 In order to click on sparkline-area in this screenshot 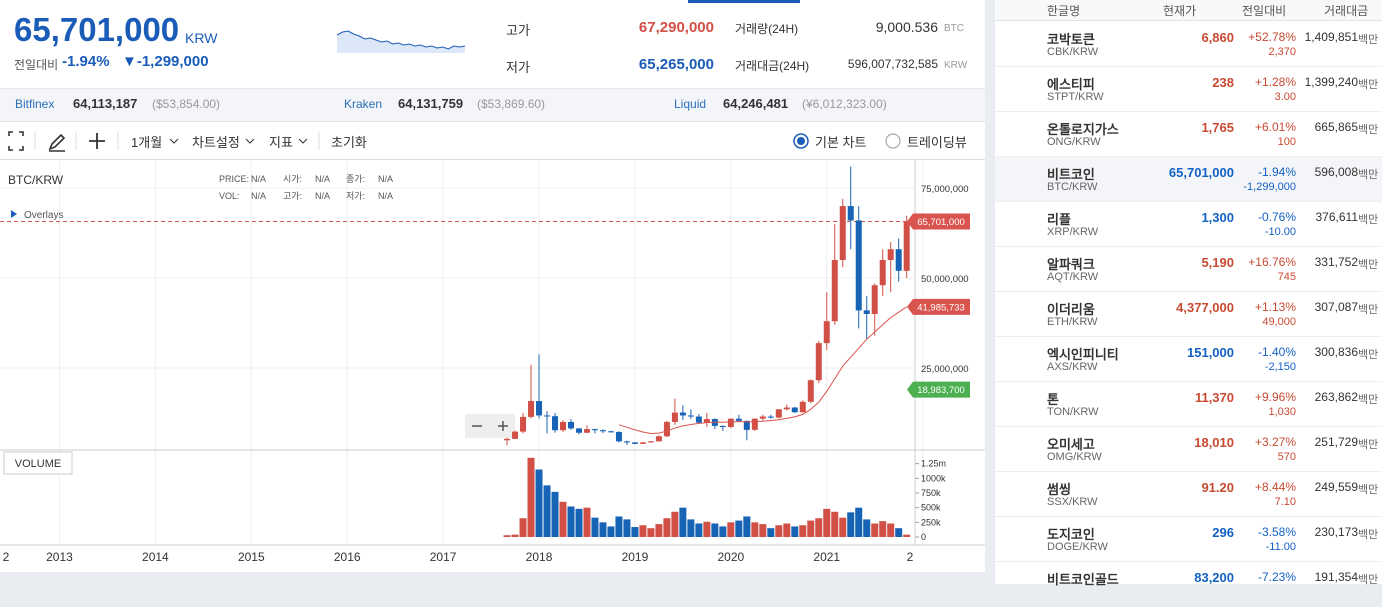, I will do `click(401, 42)`.